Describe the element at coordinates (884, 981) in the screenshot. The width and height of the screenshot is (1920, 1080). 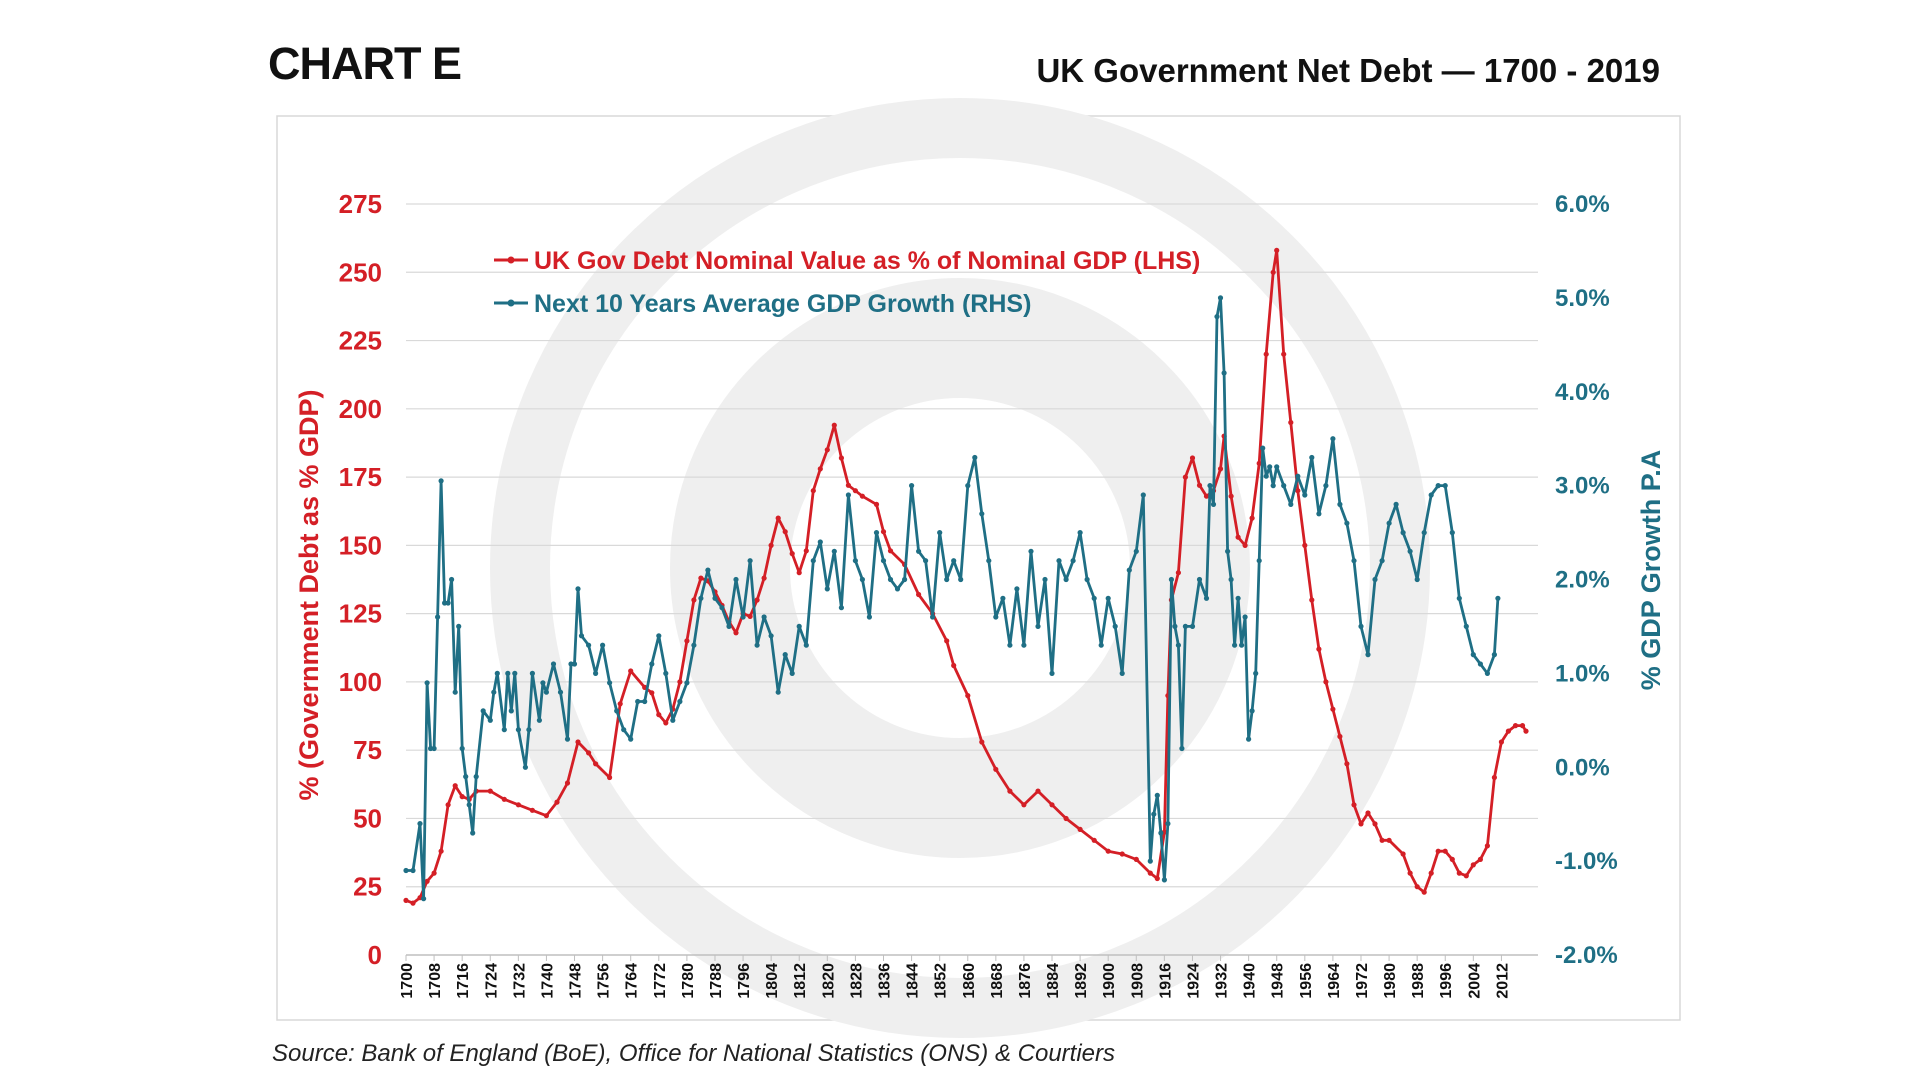
I see `x-tick-label: 1836` at that location.